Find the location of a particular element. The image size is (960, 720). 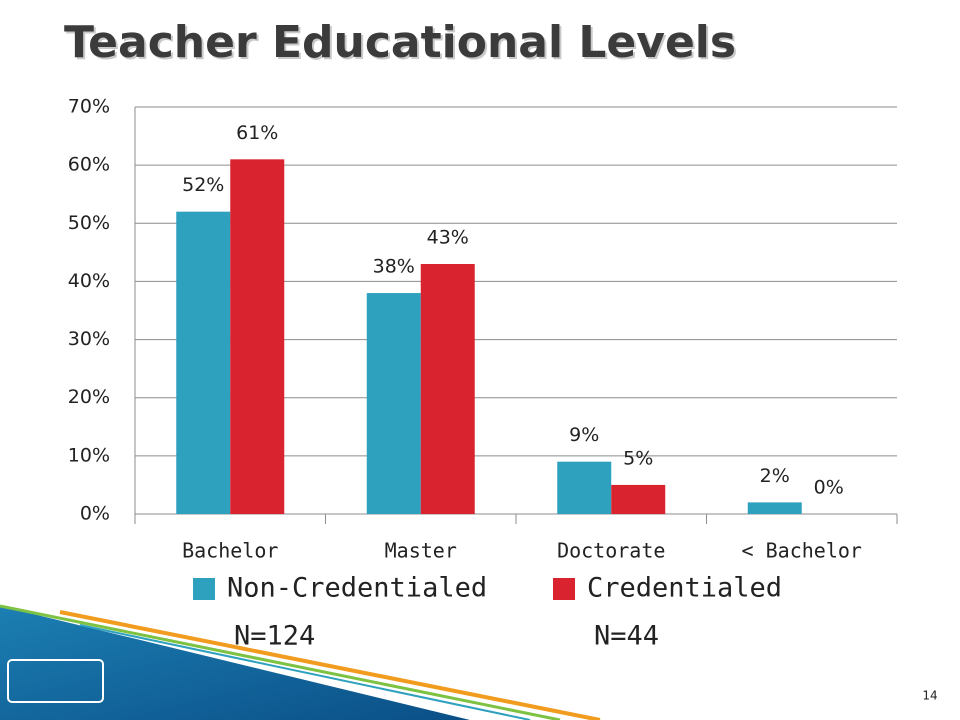

value-label: 38% is located at coordinates (394, 267).